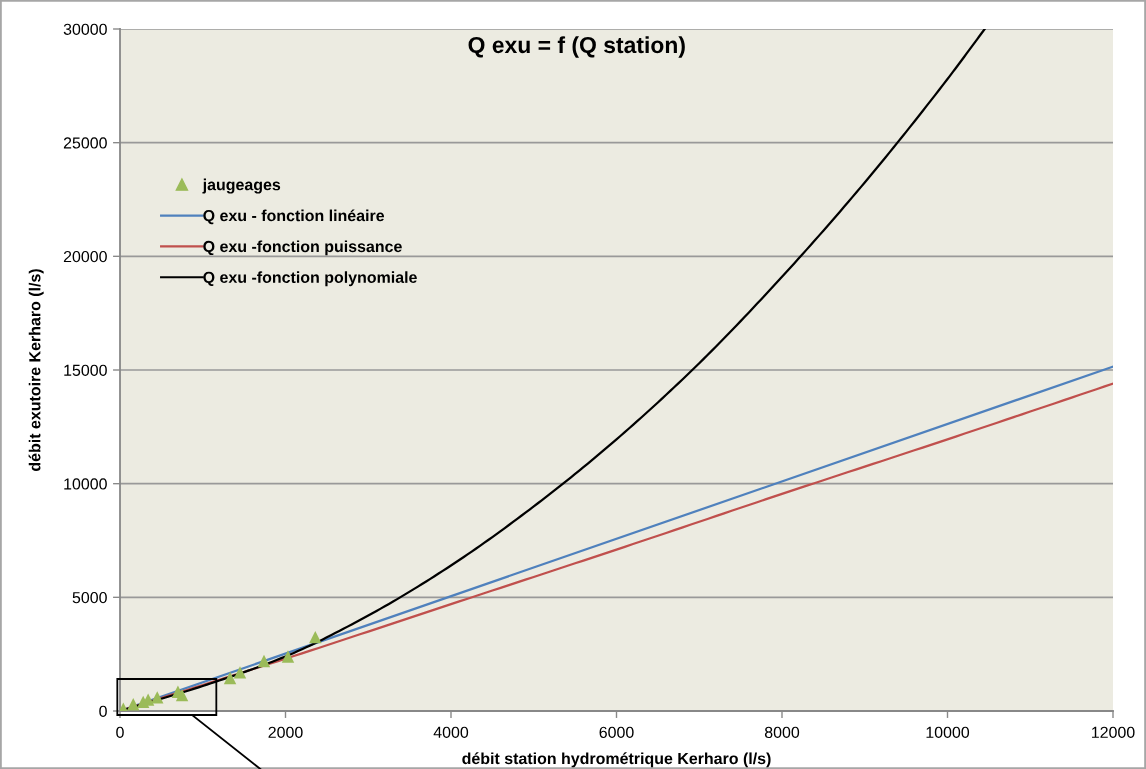 The height and width of the screenshot is (769, 1146). I want to click on x-tick-label: 0, so click(120, 732).